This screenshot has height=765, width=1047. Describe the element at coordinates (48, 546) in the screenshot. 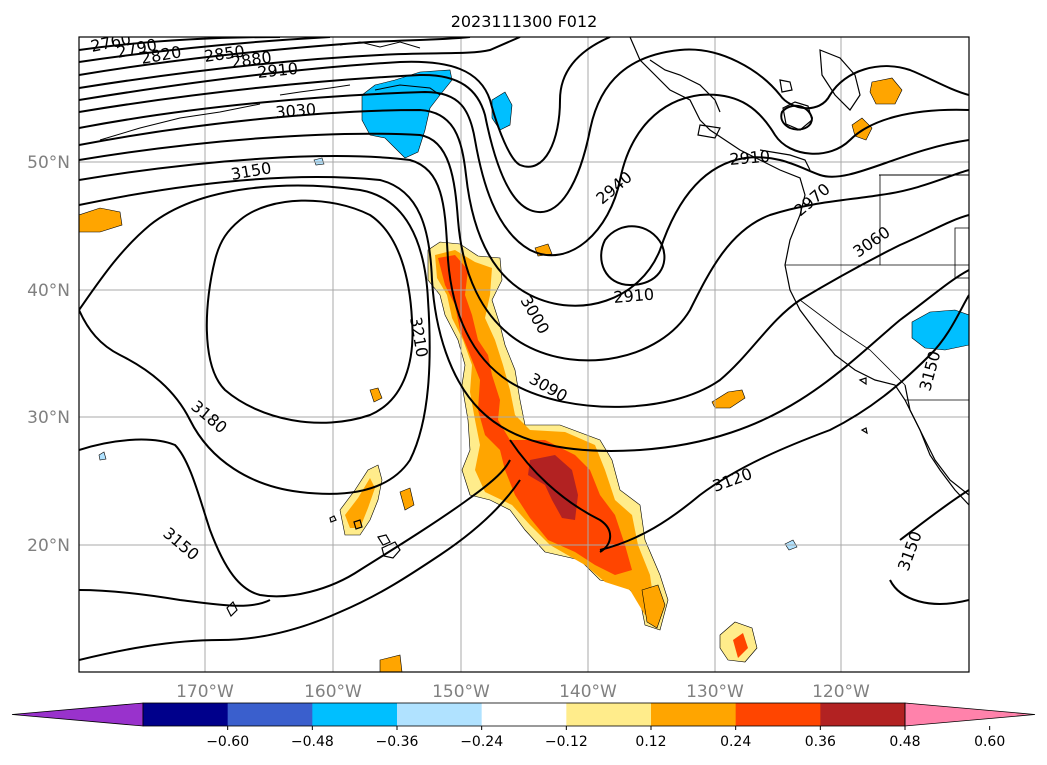

I see `lat-label: 20°N` at that location.